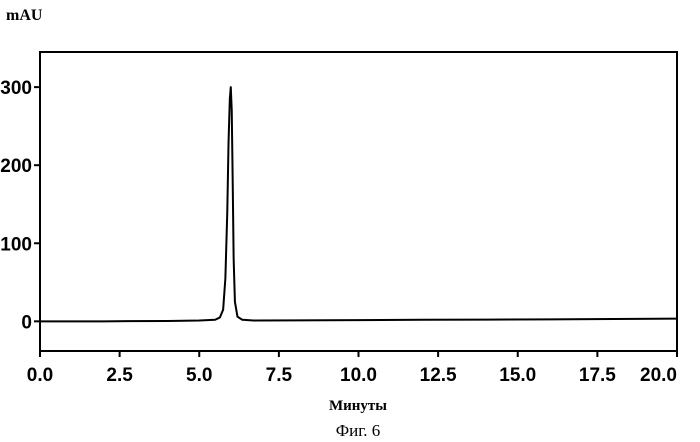  Describe the element at coordinates (16, 166) in the screenshot. I see `y-tick-label: 200` at that location.